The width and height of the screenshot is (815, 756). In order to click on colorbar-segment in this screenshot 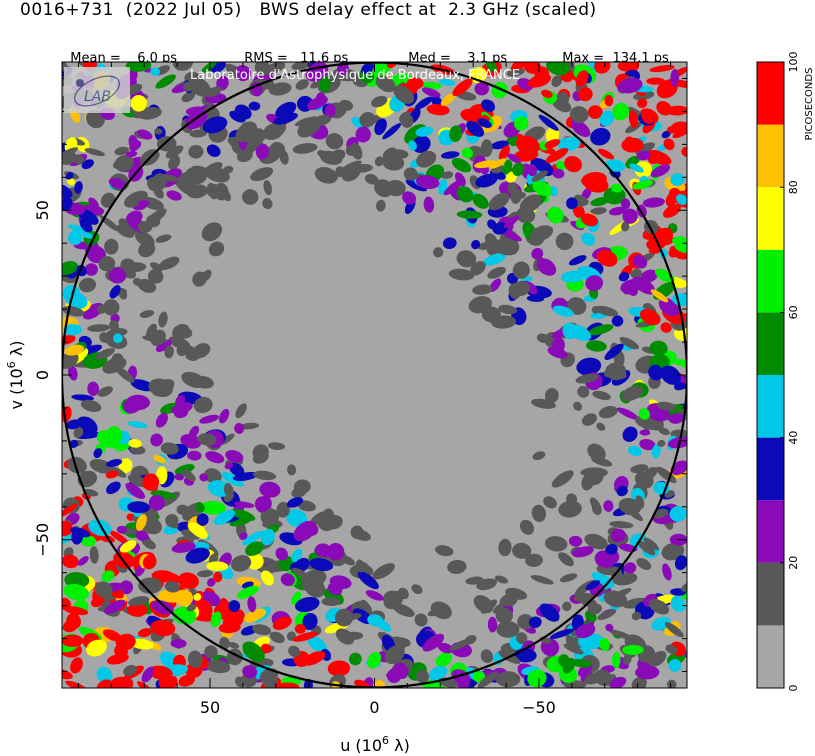, I will do `click(770, 218)`.